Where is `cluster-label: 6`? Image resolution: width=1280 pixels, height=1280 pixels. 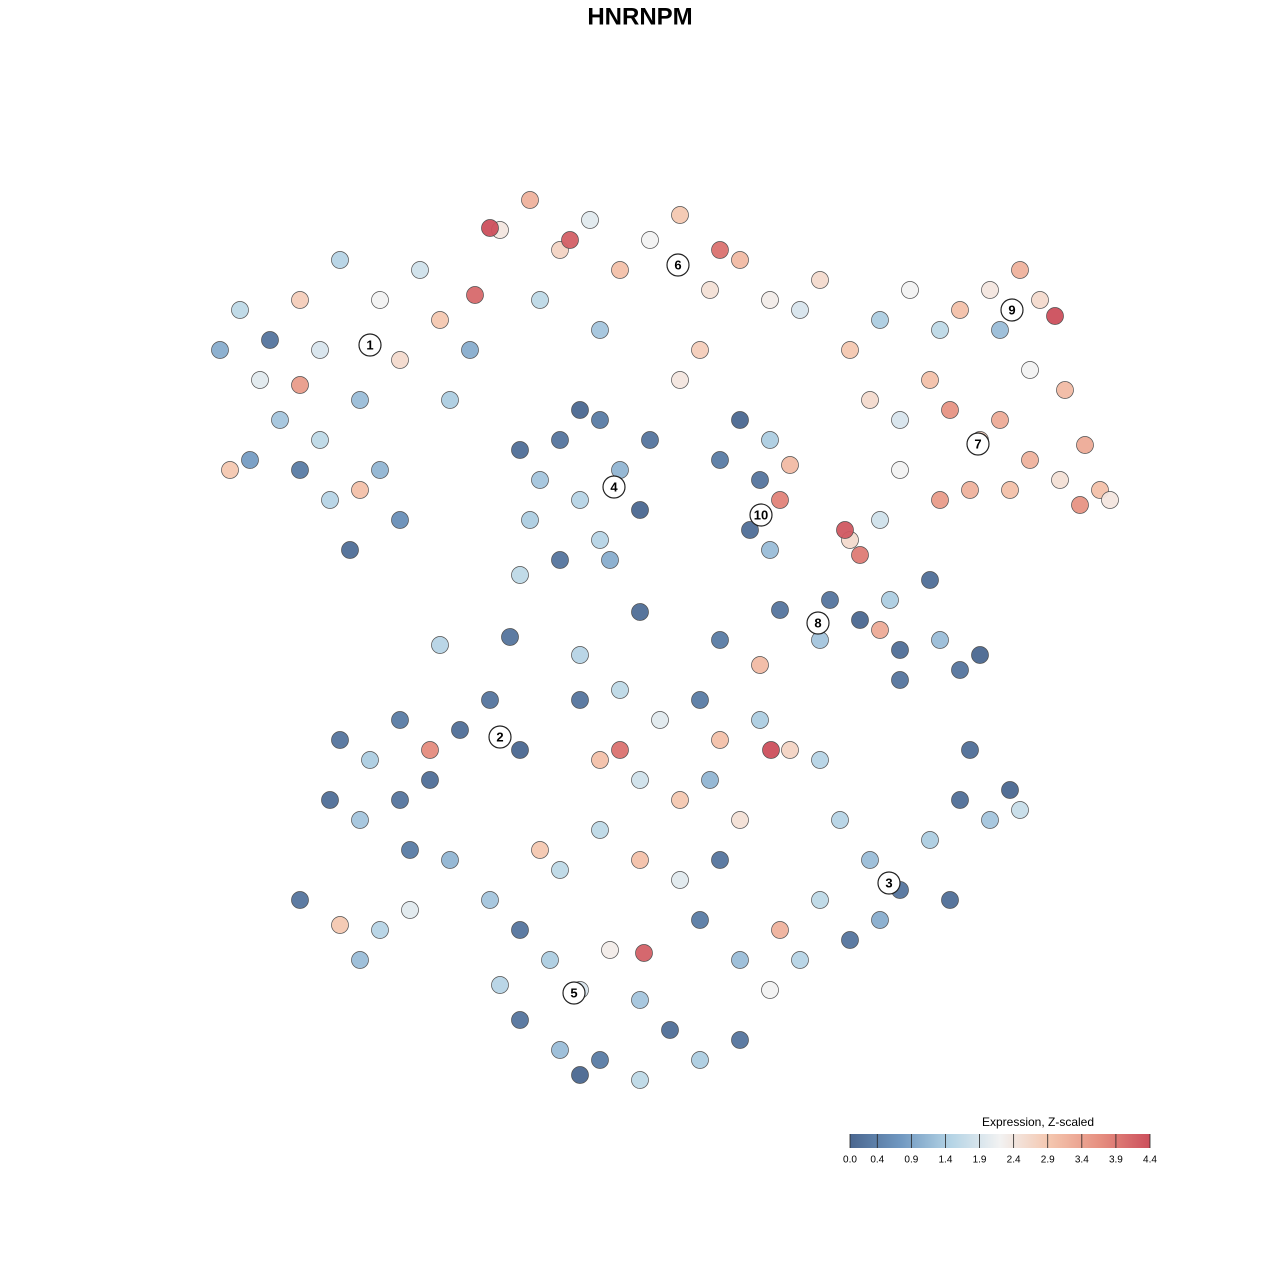 cluster-label: 6 is located at coordinates (677, 264).